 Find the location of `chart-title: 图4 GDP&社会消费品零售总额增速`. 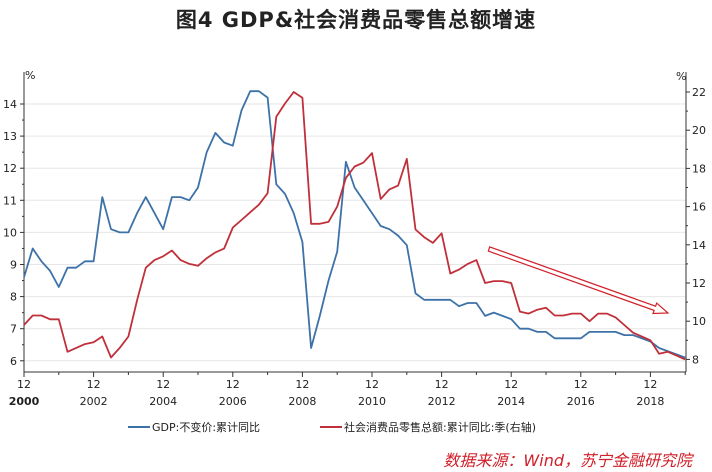

chart-title: 图4 GDP&社会消费品零售总额增速 is located at coordinates (356, 20).